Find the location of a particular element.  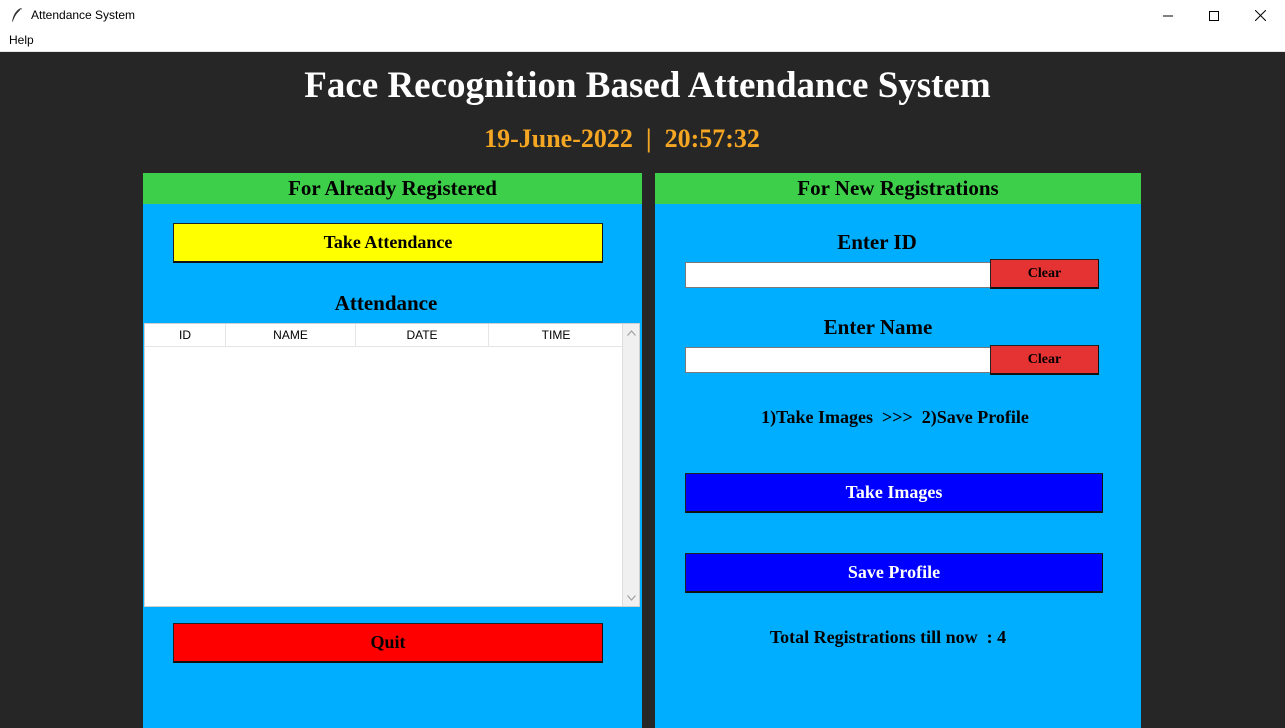

window-titlebar: Attendance System is located at coordinates (642, 15).